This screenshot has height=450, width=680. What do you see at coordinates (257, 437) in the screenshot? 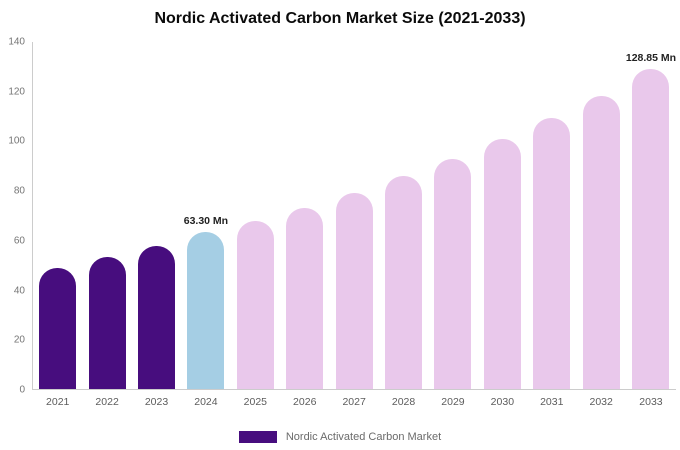
I see `legend-swatch` at bounding box center [257, 437].